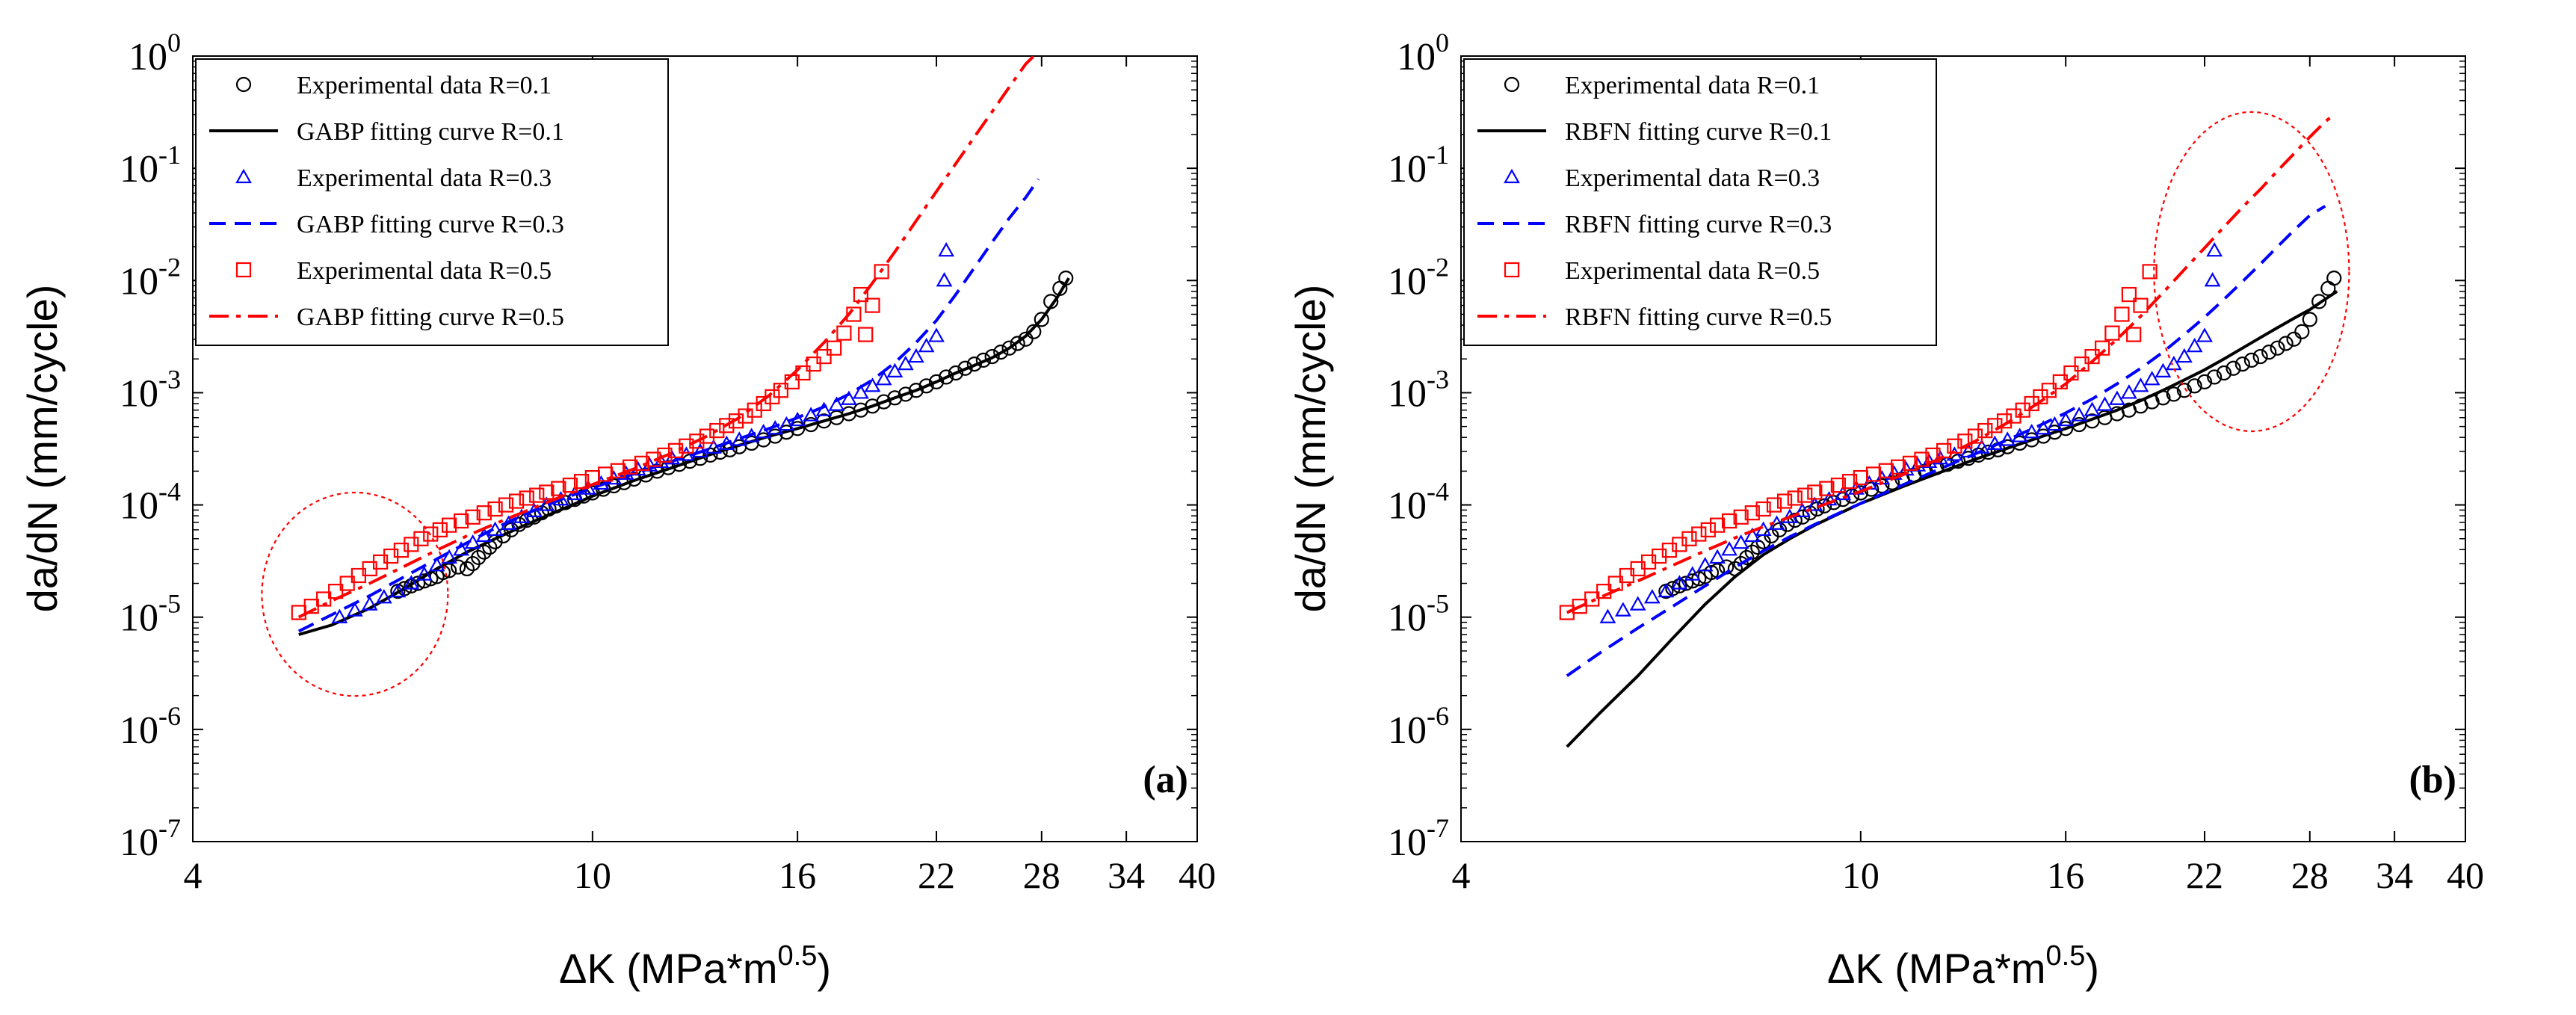  I want to click on y-tick-label: 10⁻⁴, so click(150, 502).